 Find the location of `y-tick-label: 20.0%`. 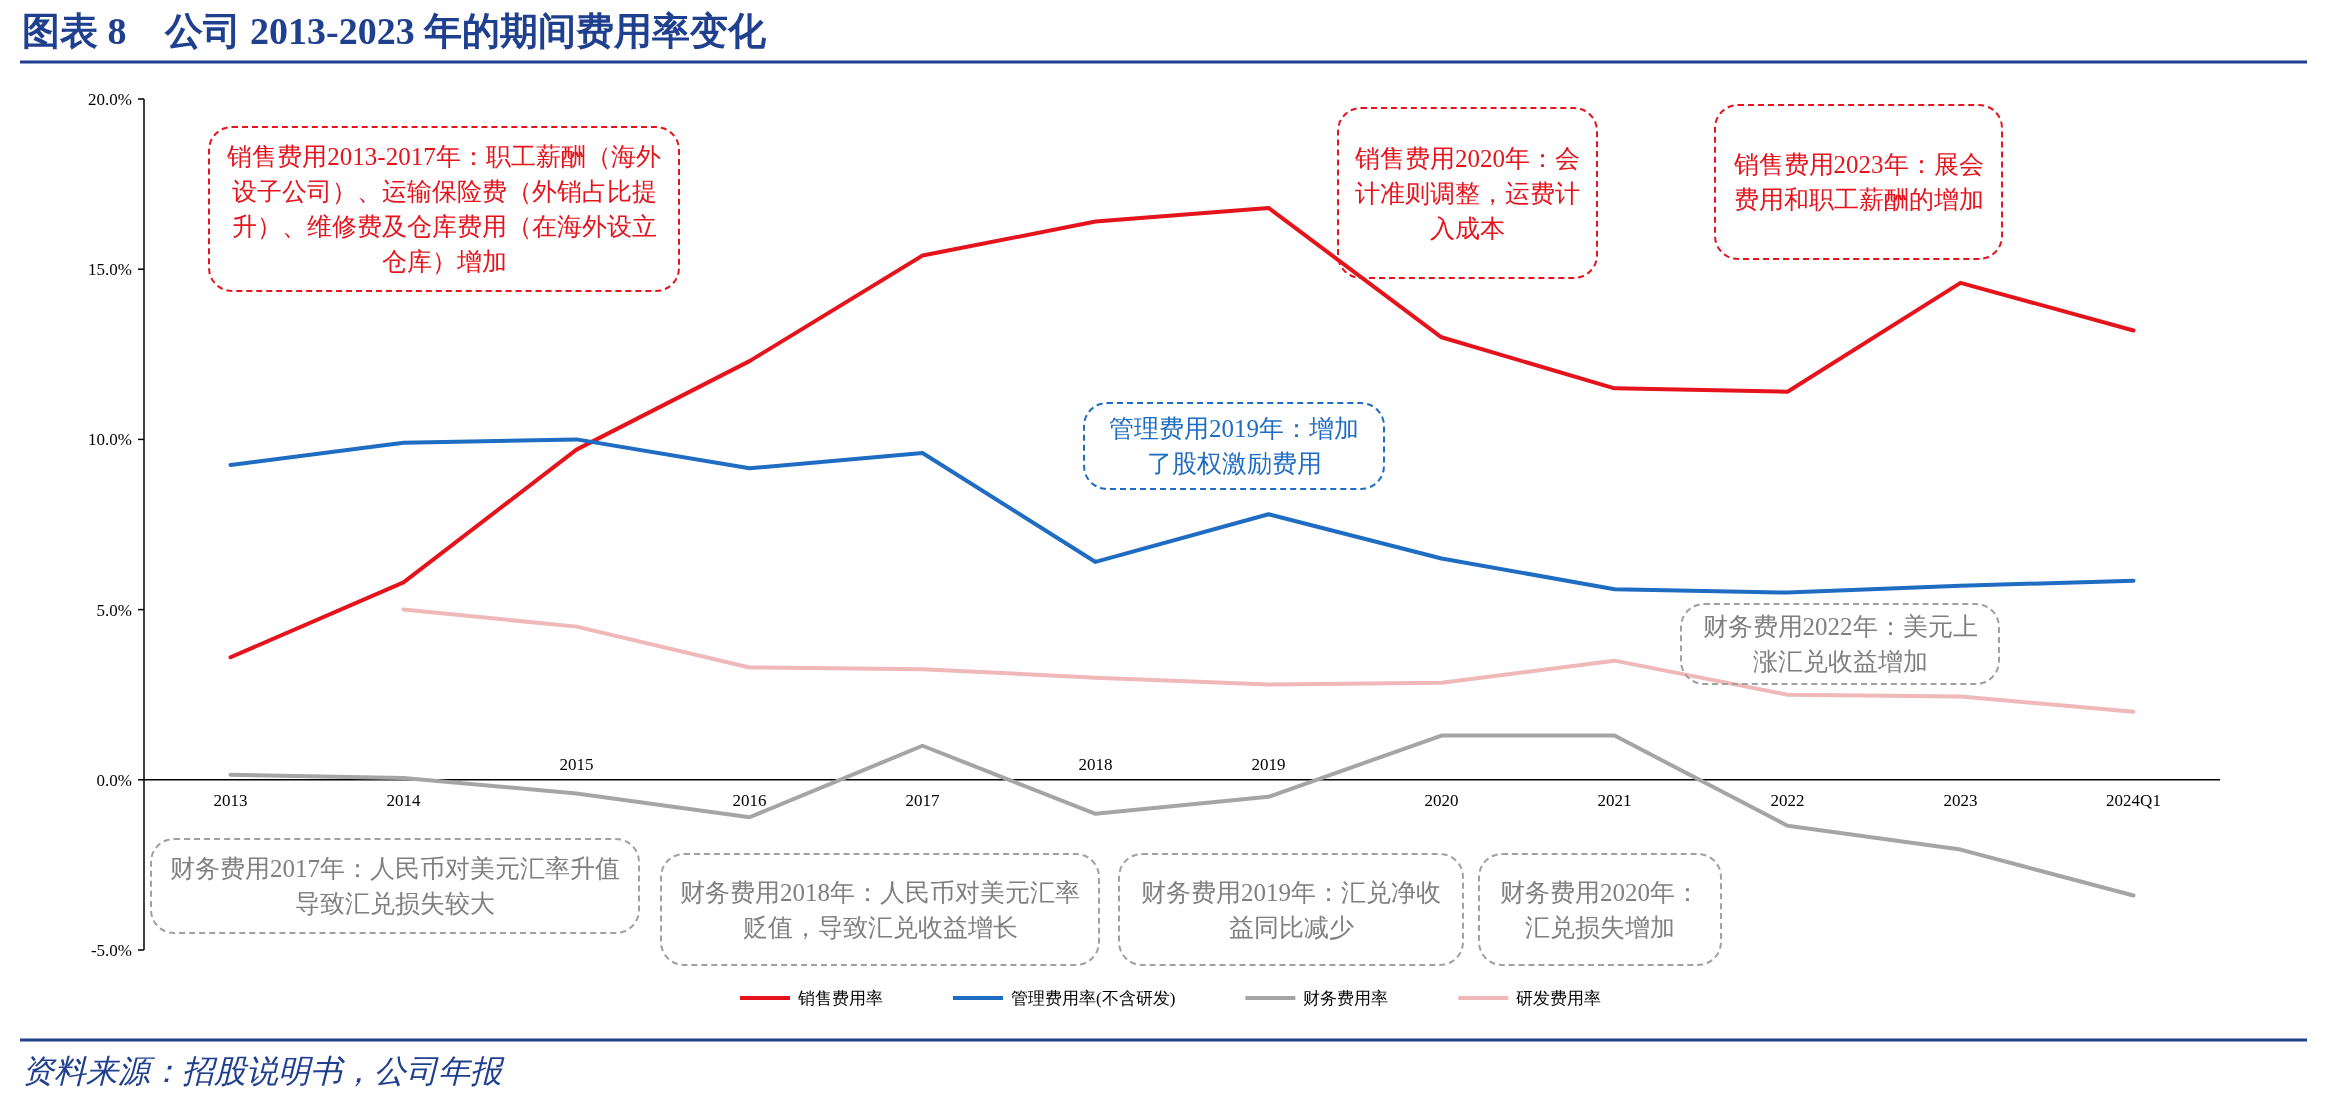

y-tick-label: 20.0% is located at coordinates (110, 99).